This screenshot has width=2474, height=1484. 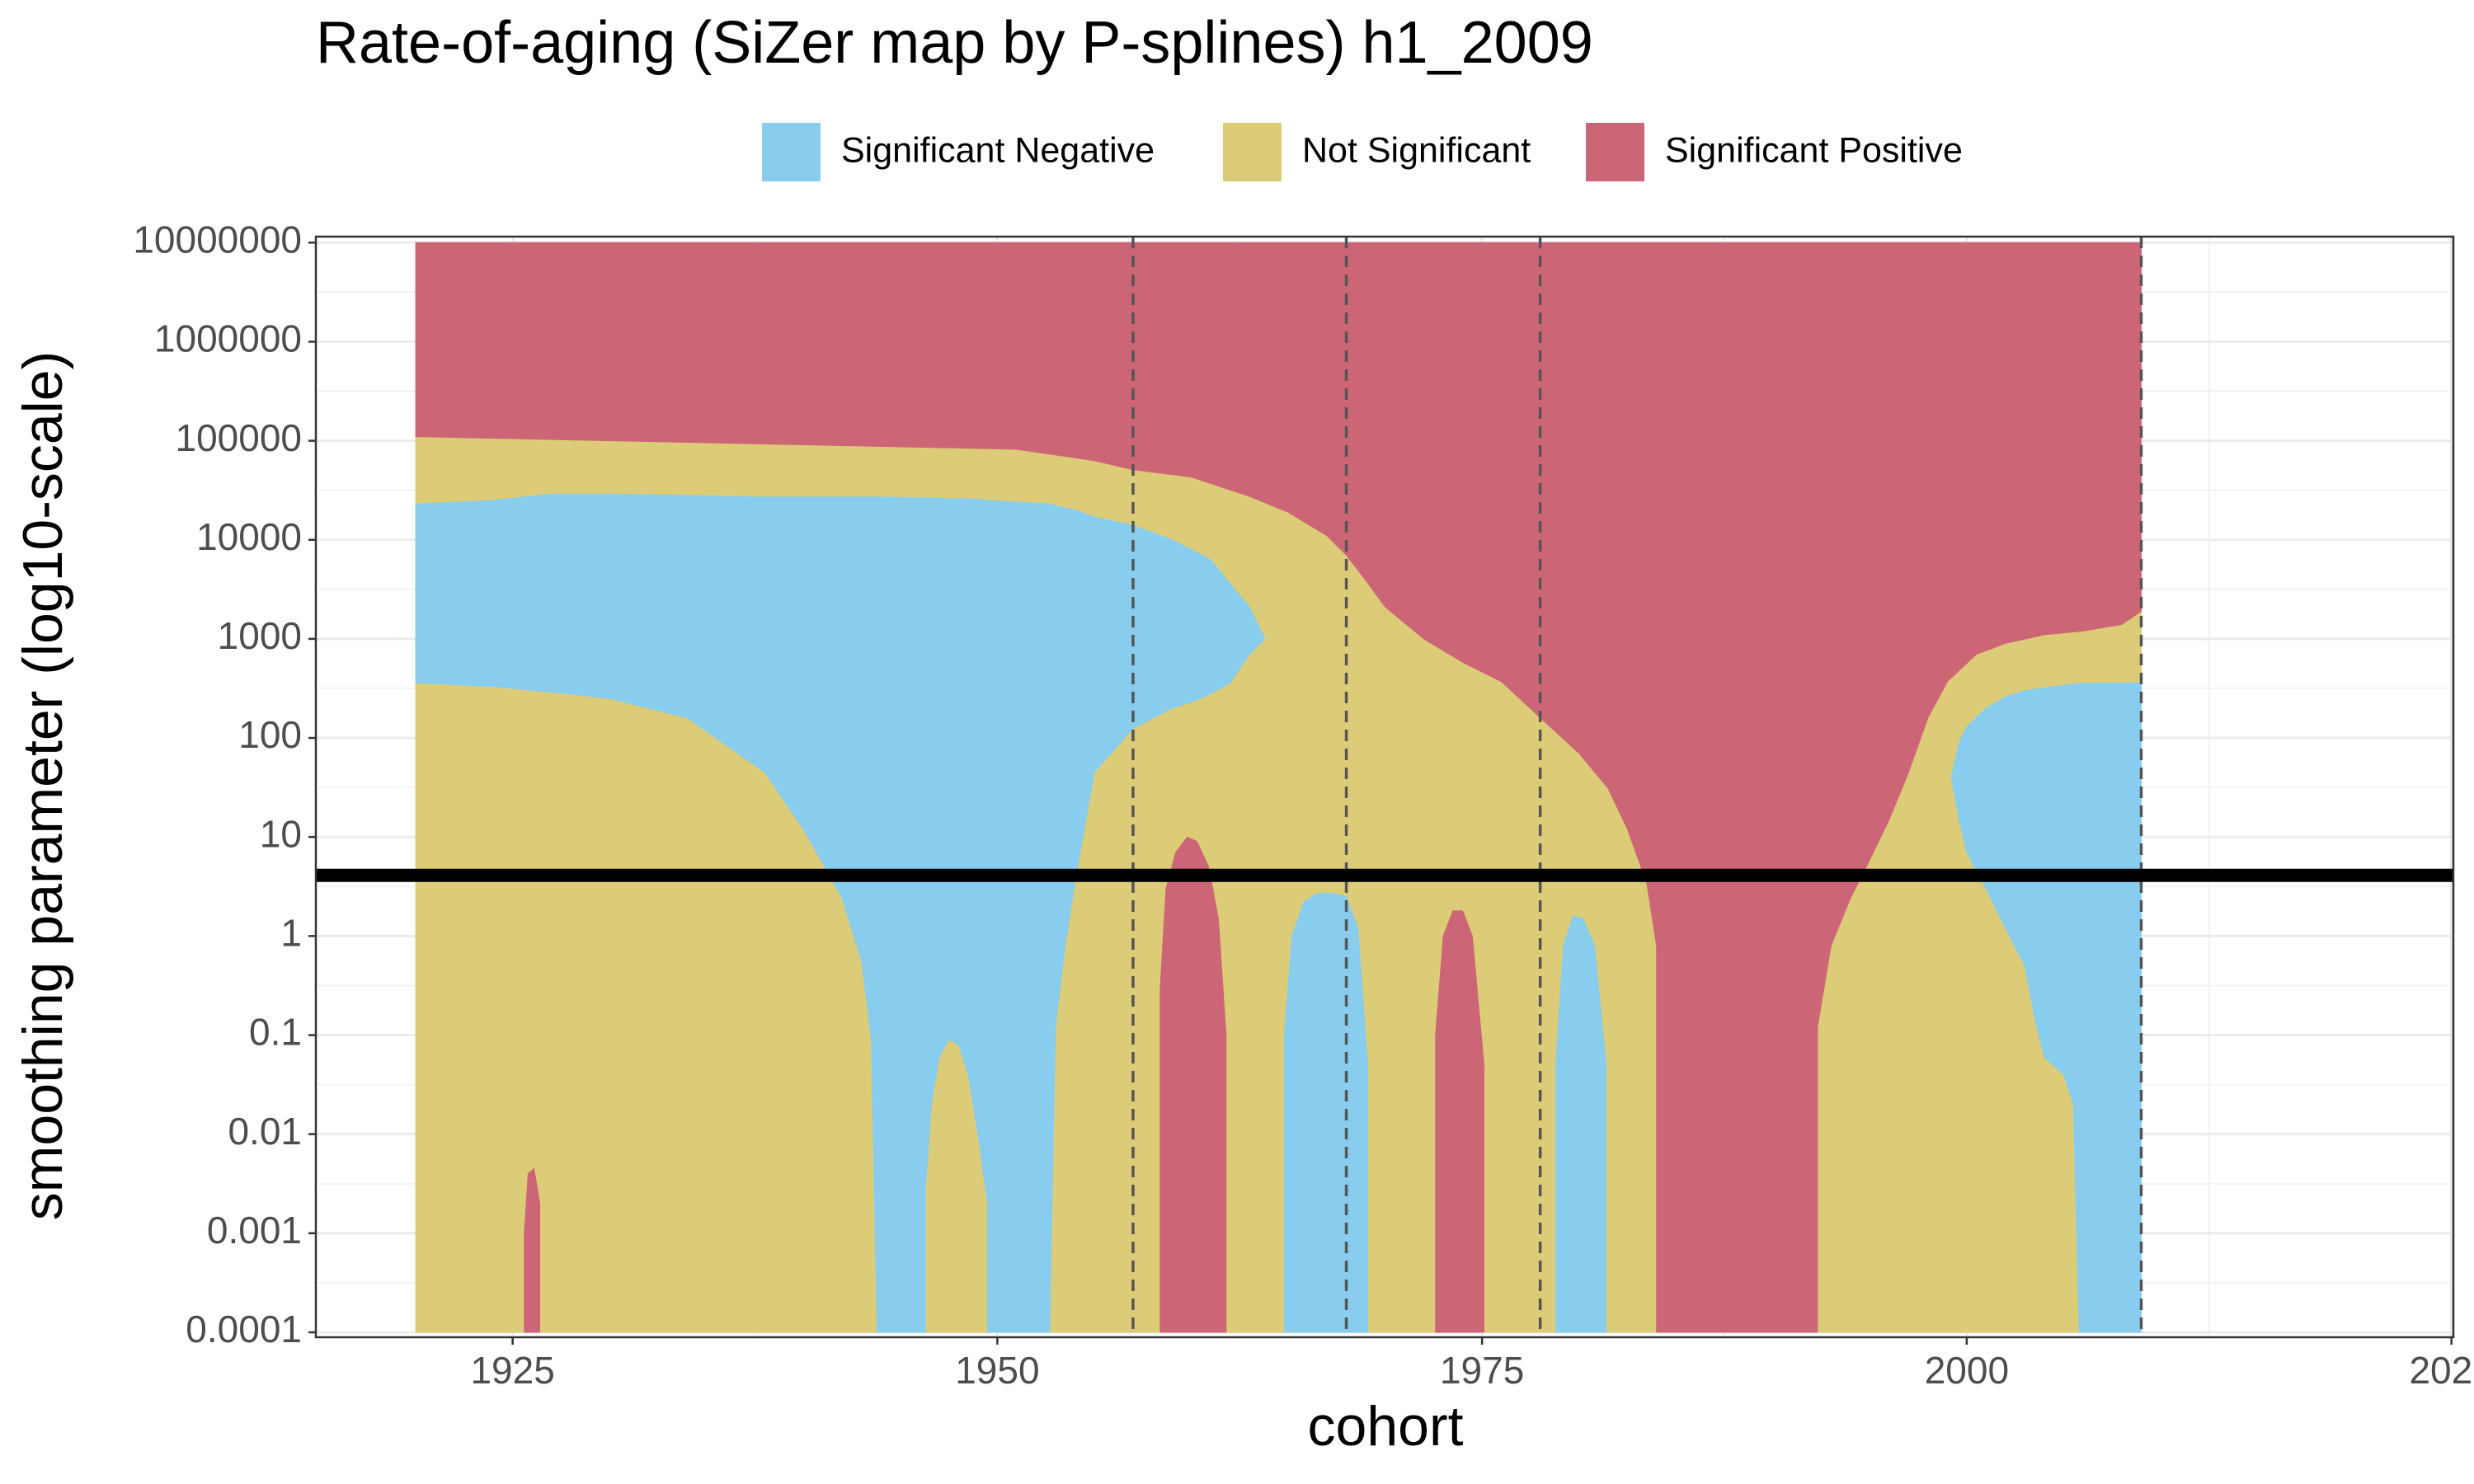 What do you see at coordinates (2441, 1370) in the screenshot?
I see `x-tick-label: 2025` at bounding box center [2441, 1370].